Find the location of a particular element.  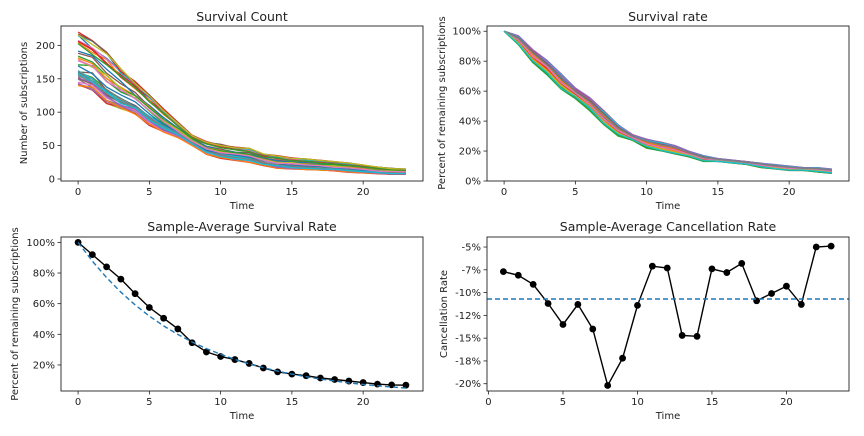

y-tick-label: -5% is located at coordinates (471, 248).